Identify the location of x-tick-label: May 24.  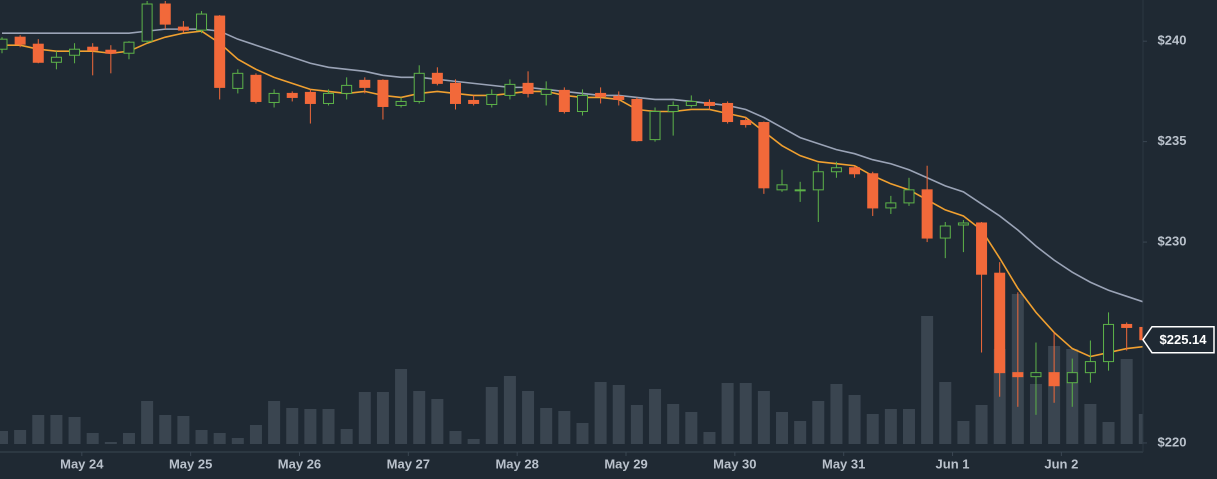
(82, 463).